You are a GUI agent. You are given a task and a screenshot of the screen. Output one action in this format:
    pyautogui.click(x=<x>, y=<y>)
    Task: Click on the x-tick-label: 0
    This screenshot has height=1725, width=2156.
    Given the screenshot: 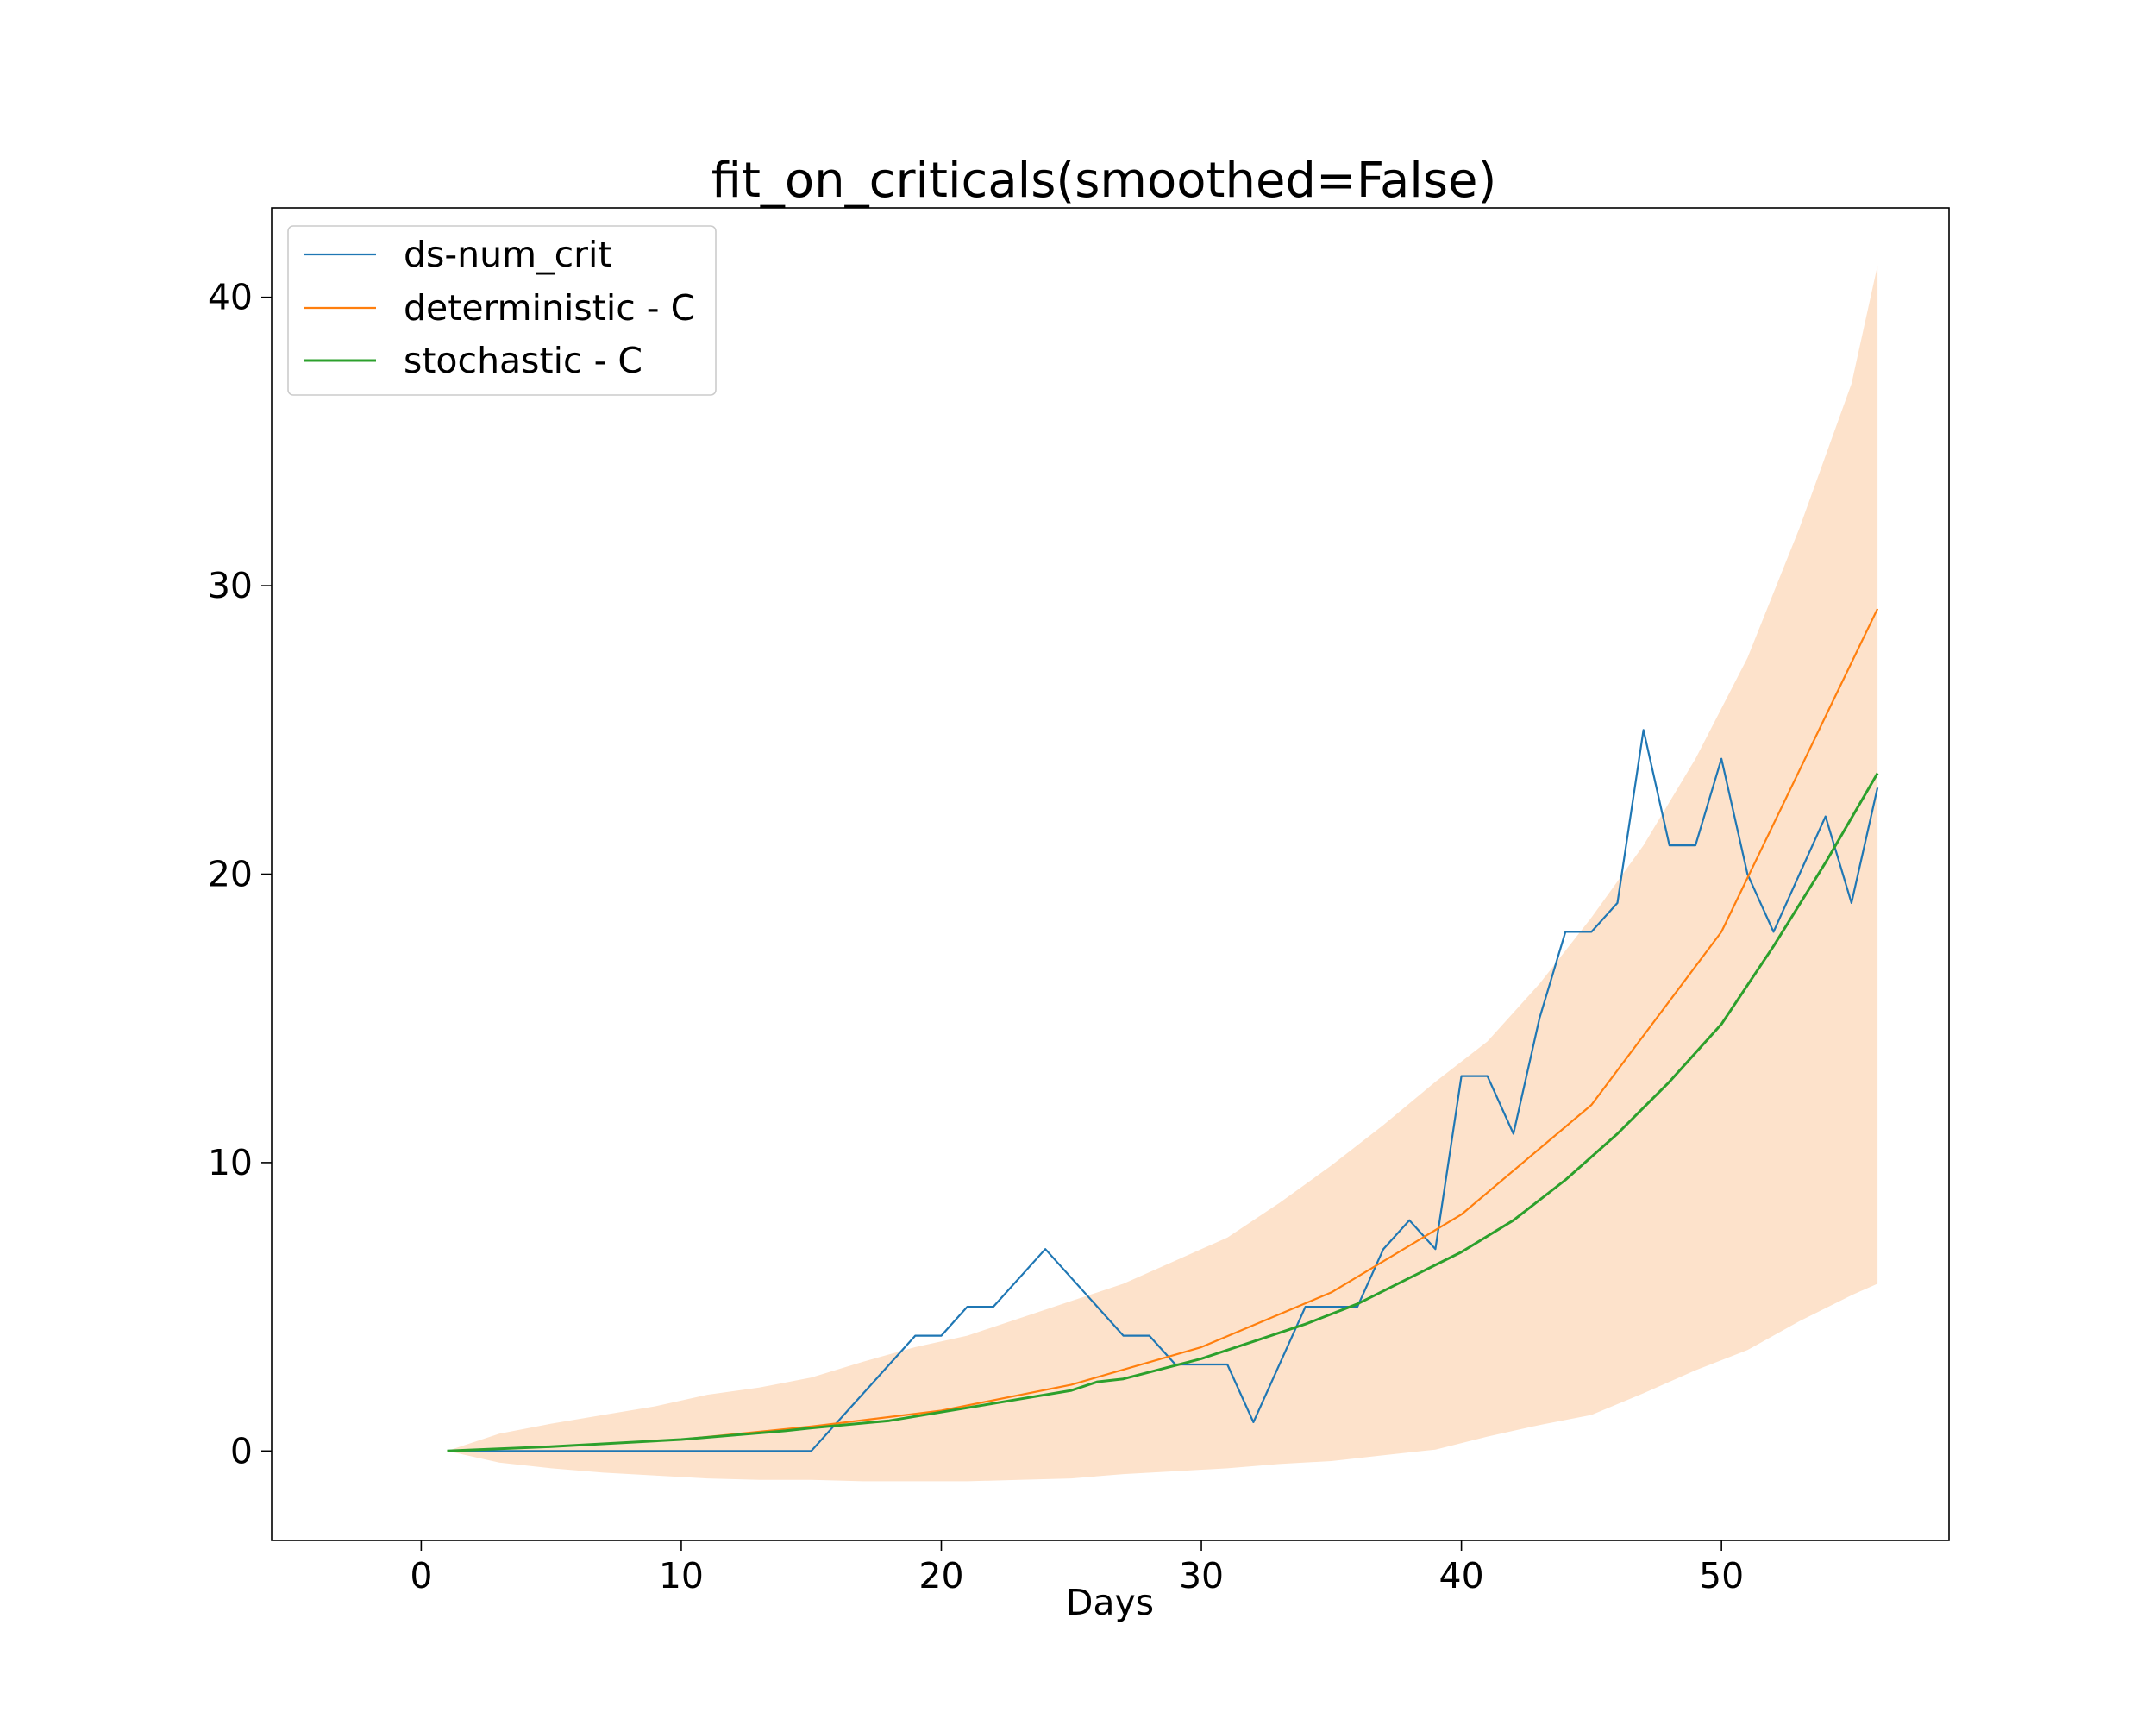 What is the action you would take?
    pyautogui.click(x=421, y=1576)
    